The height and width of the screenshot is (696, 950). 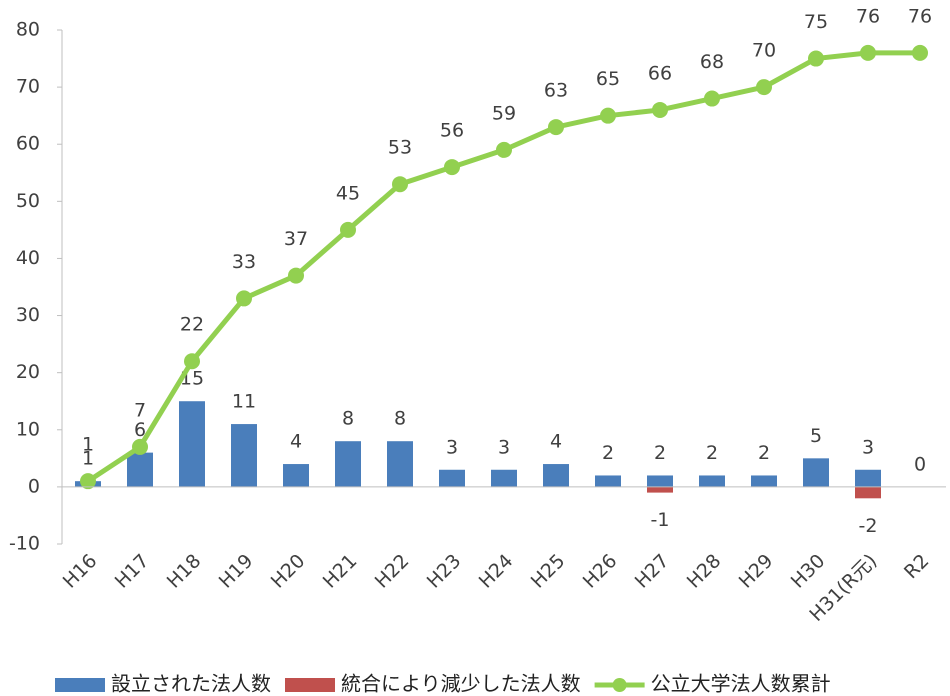 What do you see at coordinates (496, 571) in the screenshot?
I see `x-tick-label: H24` at bounding box center [496, 571].